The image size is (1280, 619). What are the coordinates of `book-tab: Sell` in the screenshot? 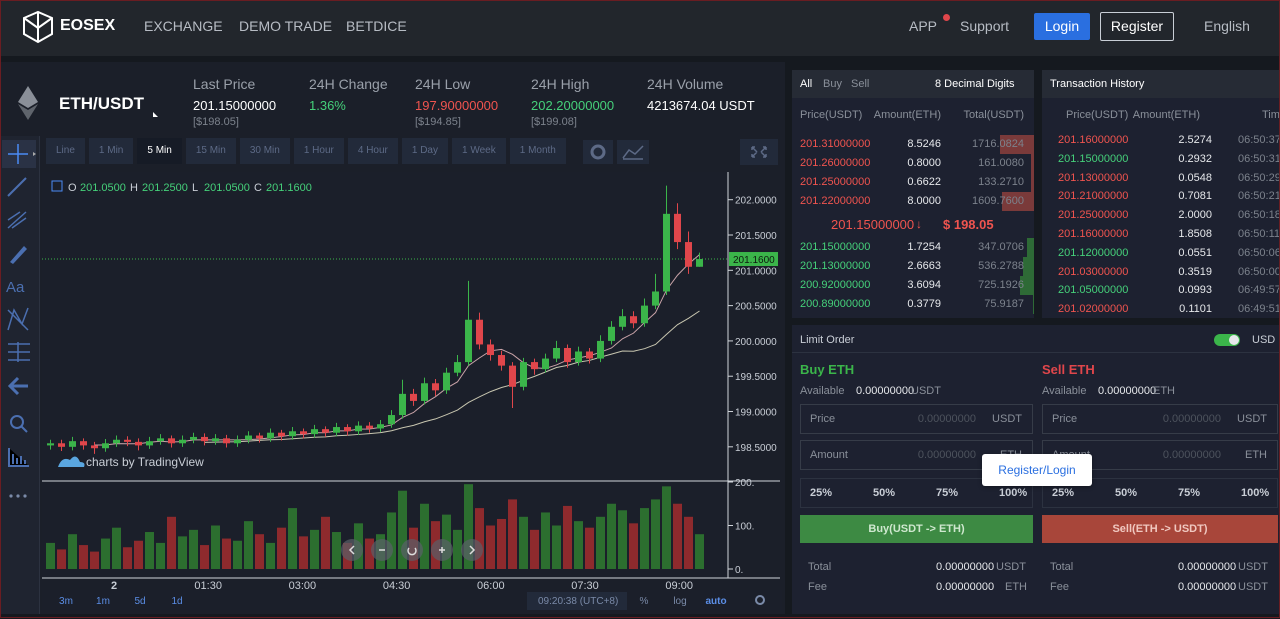 It's located at (860, 84).